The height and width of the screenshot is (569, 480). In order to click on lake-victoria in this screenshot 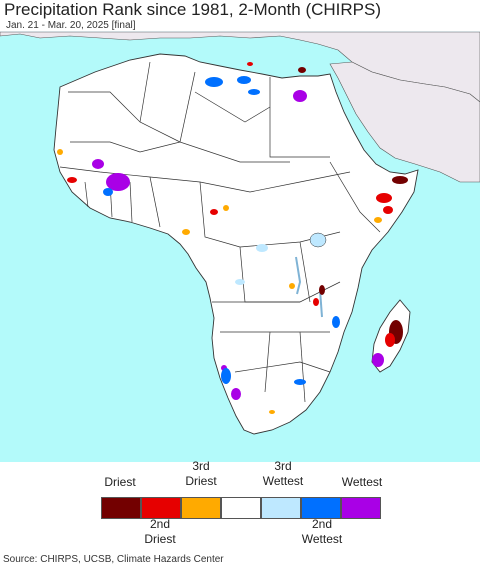, I will do `click(318, 240)`.